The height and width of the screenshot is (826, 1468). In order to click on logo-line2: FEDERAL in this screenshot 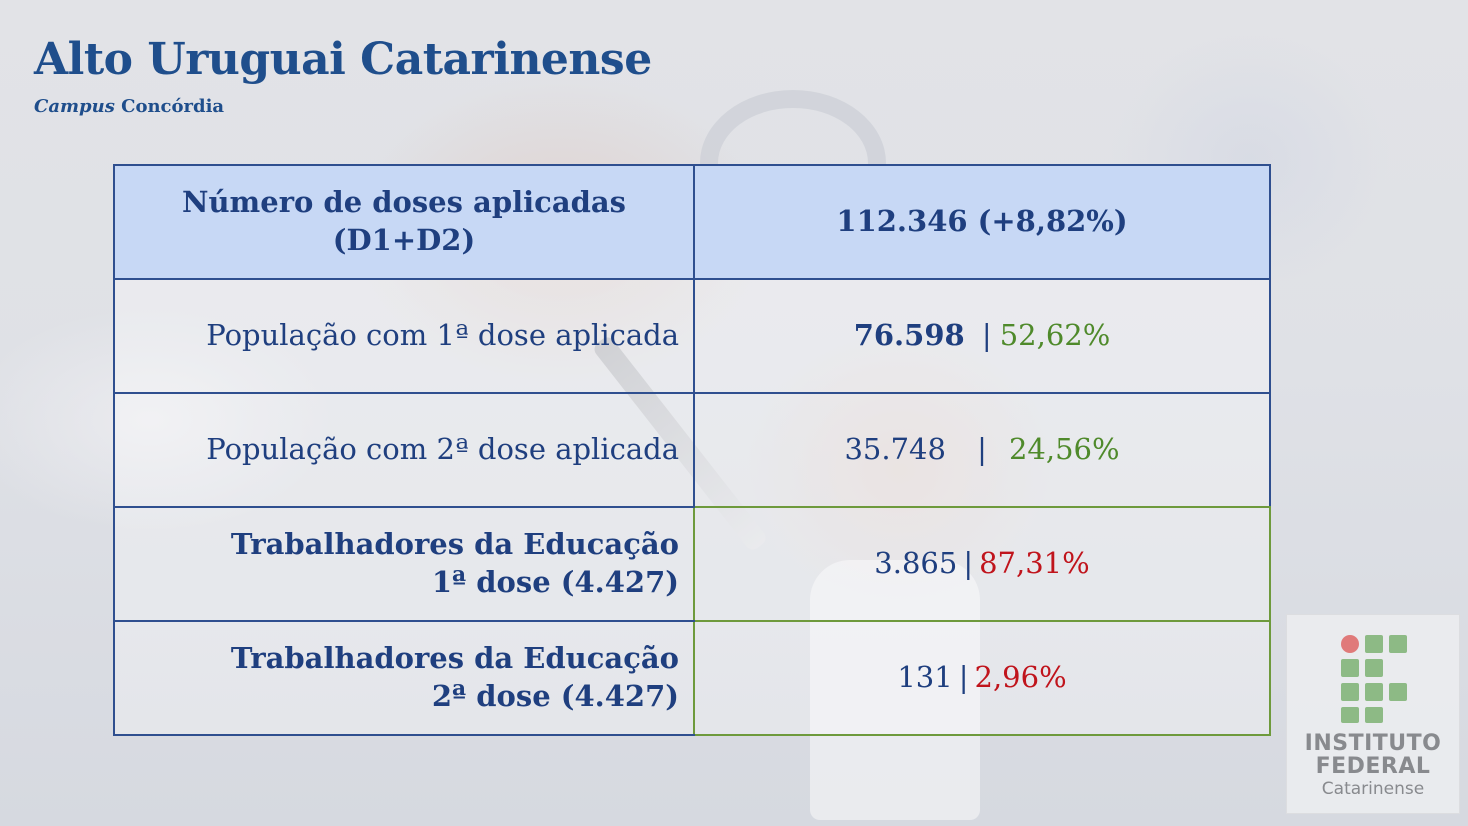, I will do `click(1373, 766)`.